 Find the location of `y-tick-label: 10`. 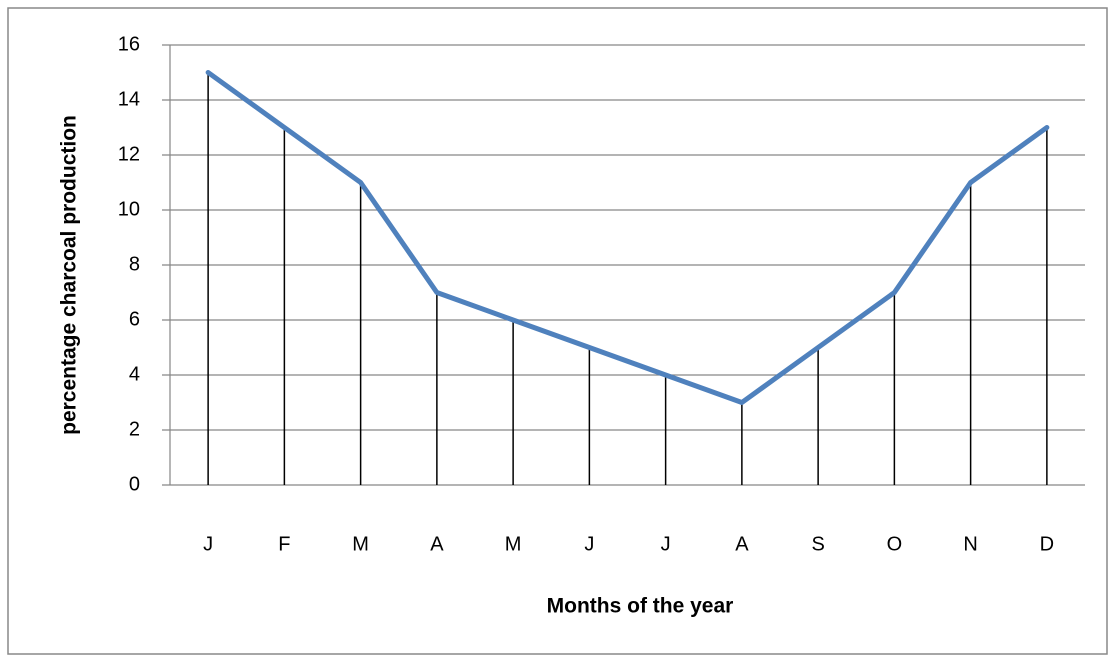

y-tick-label: 10 is located at coordinates (129, 209).